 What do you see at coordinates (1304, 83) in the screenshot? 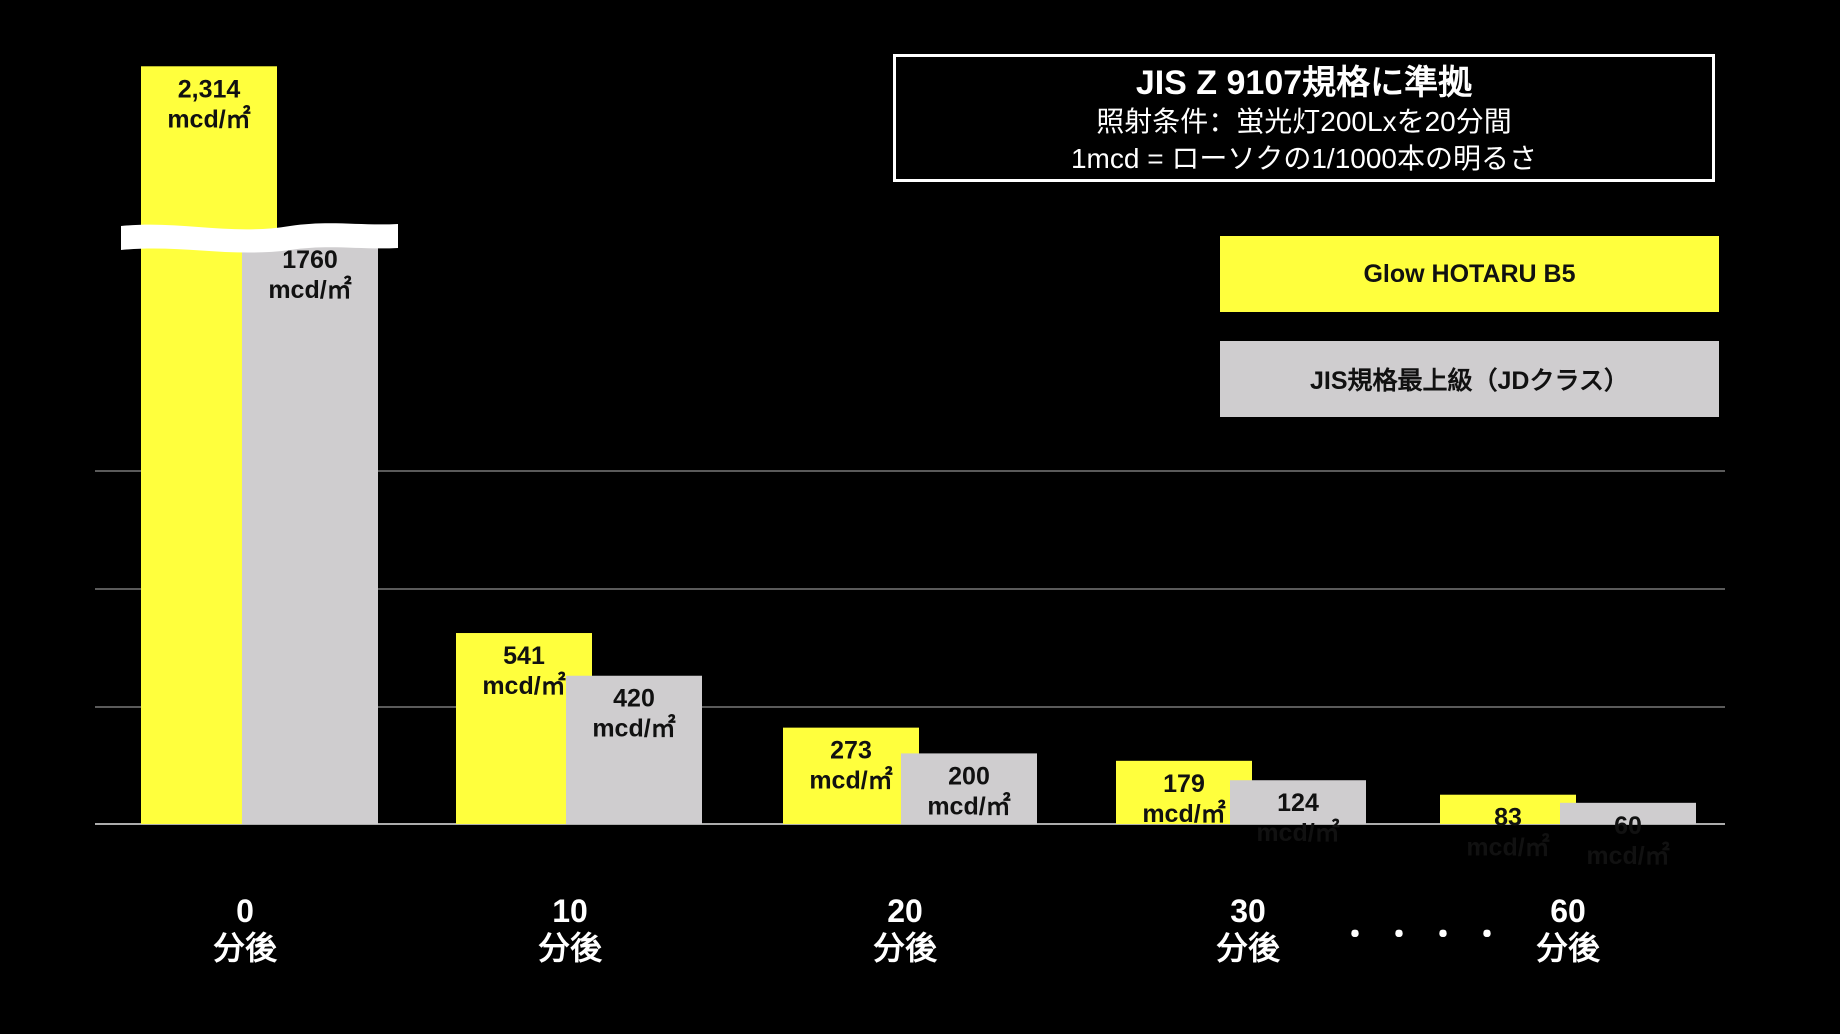
I see `info-title: JIS Z 9107規格に準拠` at bounding box center [1304, 83].